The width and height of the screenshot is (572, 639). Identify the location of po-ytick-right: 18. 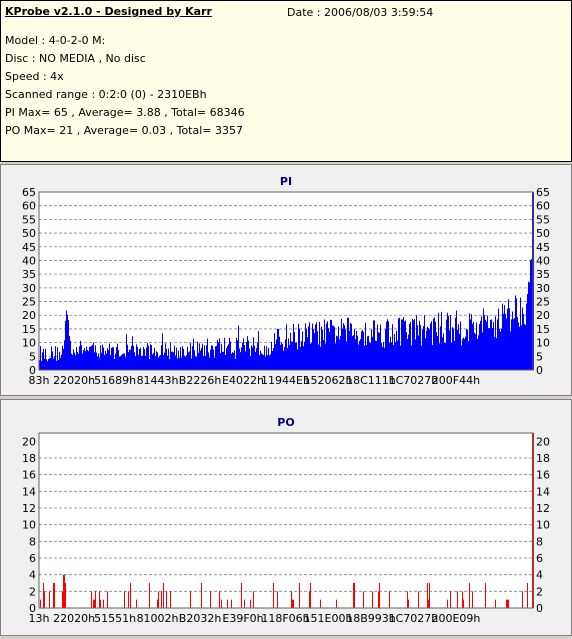
(543, 458).